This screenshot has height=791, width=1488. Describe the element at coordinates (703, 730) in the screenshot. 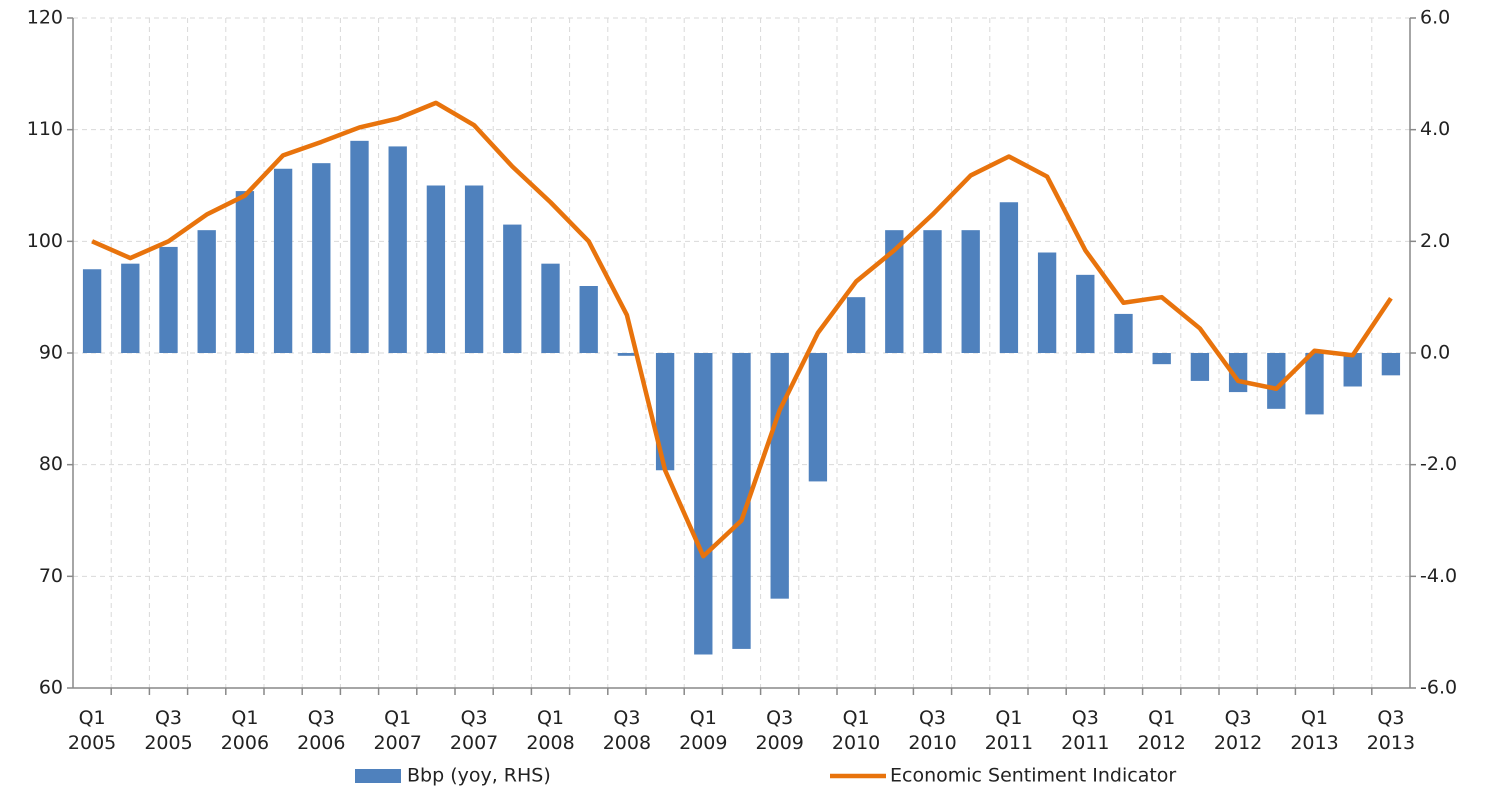

I see `x-tick-label: Q1 2009` at that location.